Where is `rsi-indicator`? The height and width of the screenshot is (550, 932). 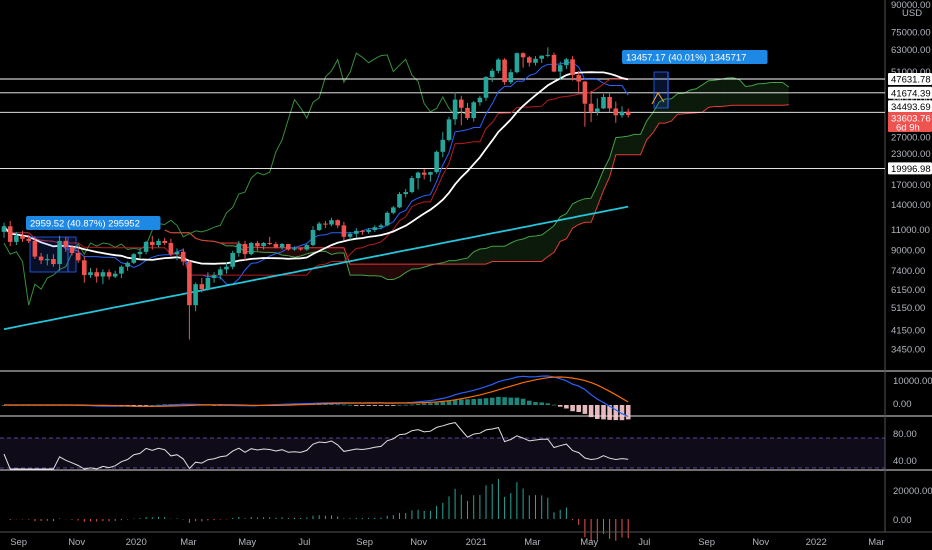
rsi-indicator is located at coordinates (442, 446).